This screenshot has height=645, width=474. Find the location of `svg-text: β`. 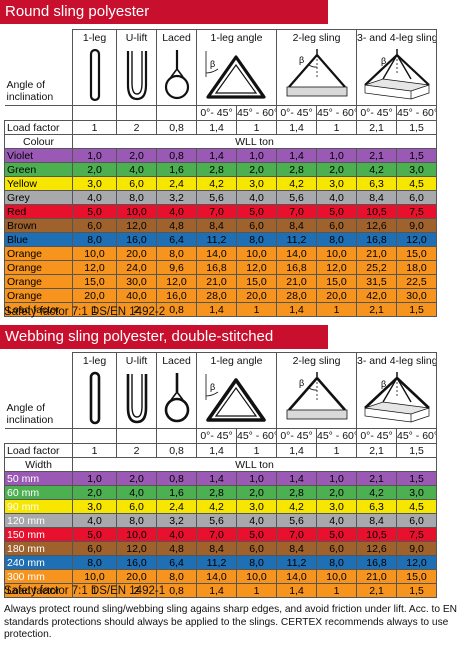

svg-text: β is located at coordinates (383, 61).